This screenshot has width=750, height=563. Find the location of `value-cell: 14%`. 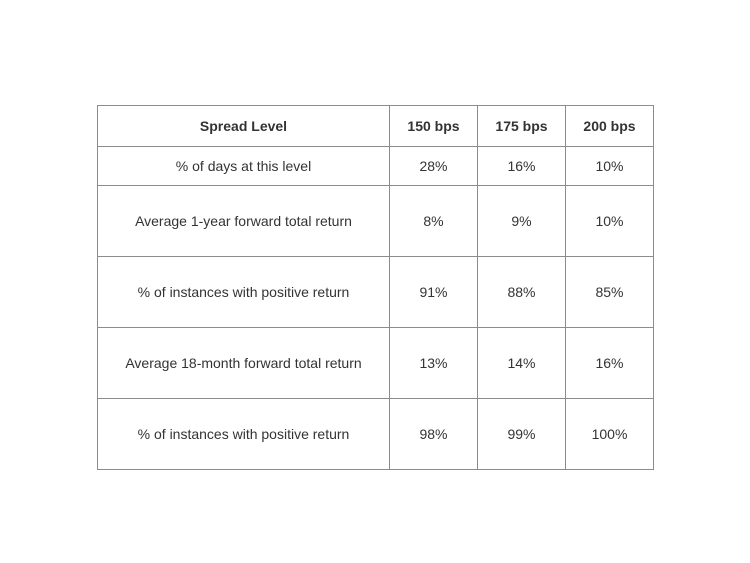

value-cell: 14% is located at coordinates (521, 363).